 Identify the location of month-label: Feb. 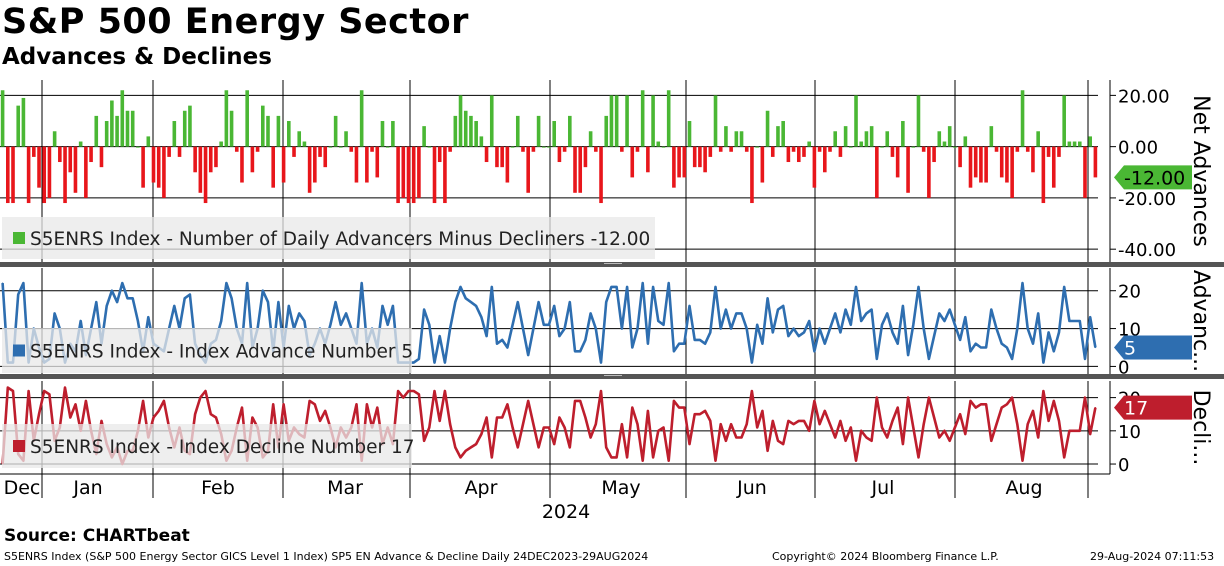
(218, 488).